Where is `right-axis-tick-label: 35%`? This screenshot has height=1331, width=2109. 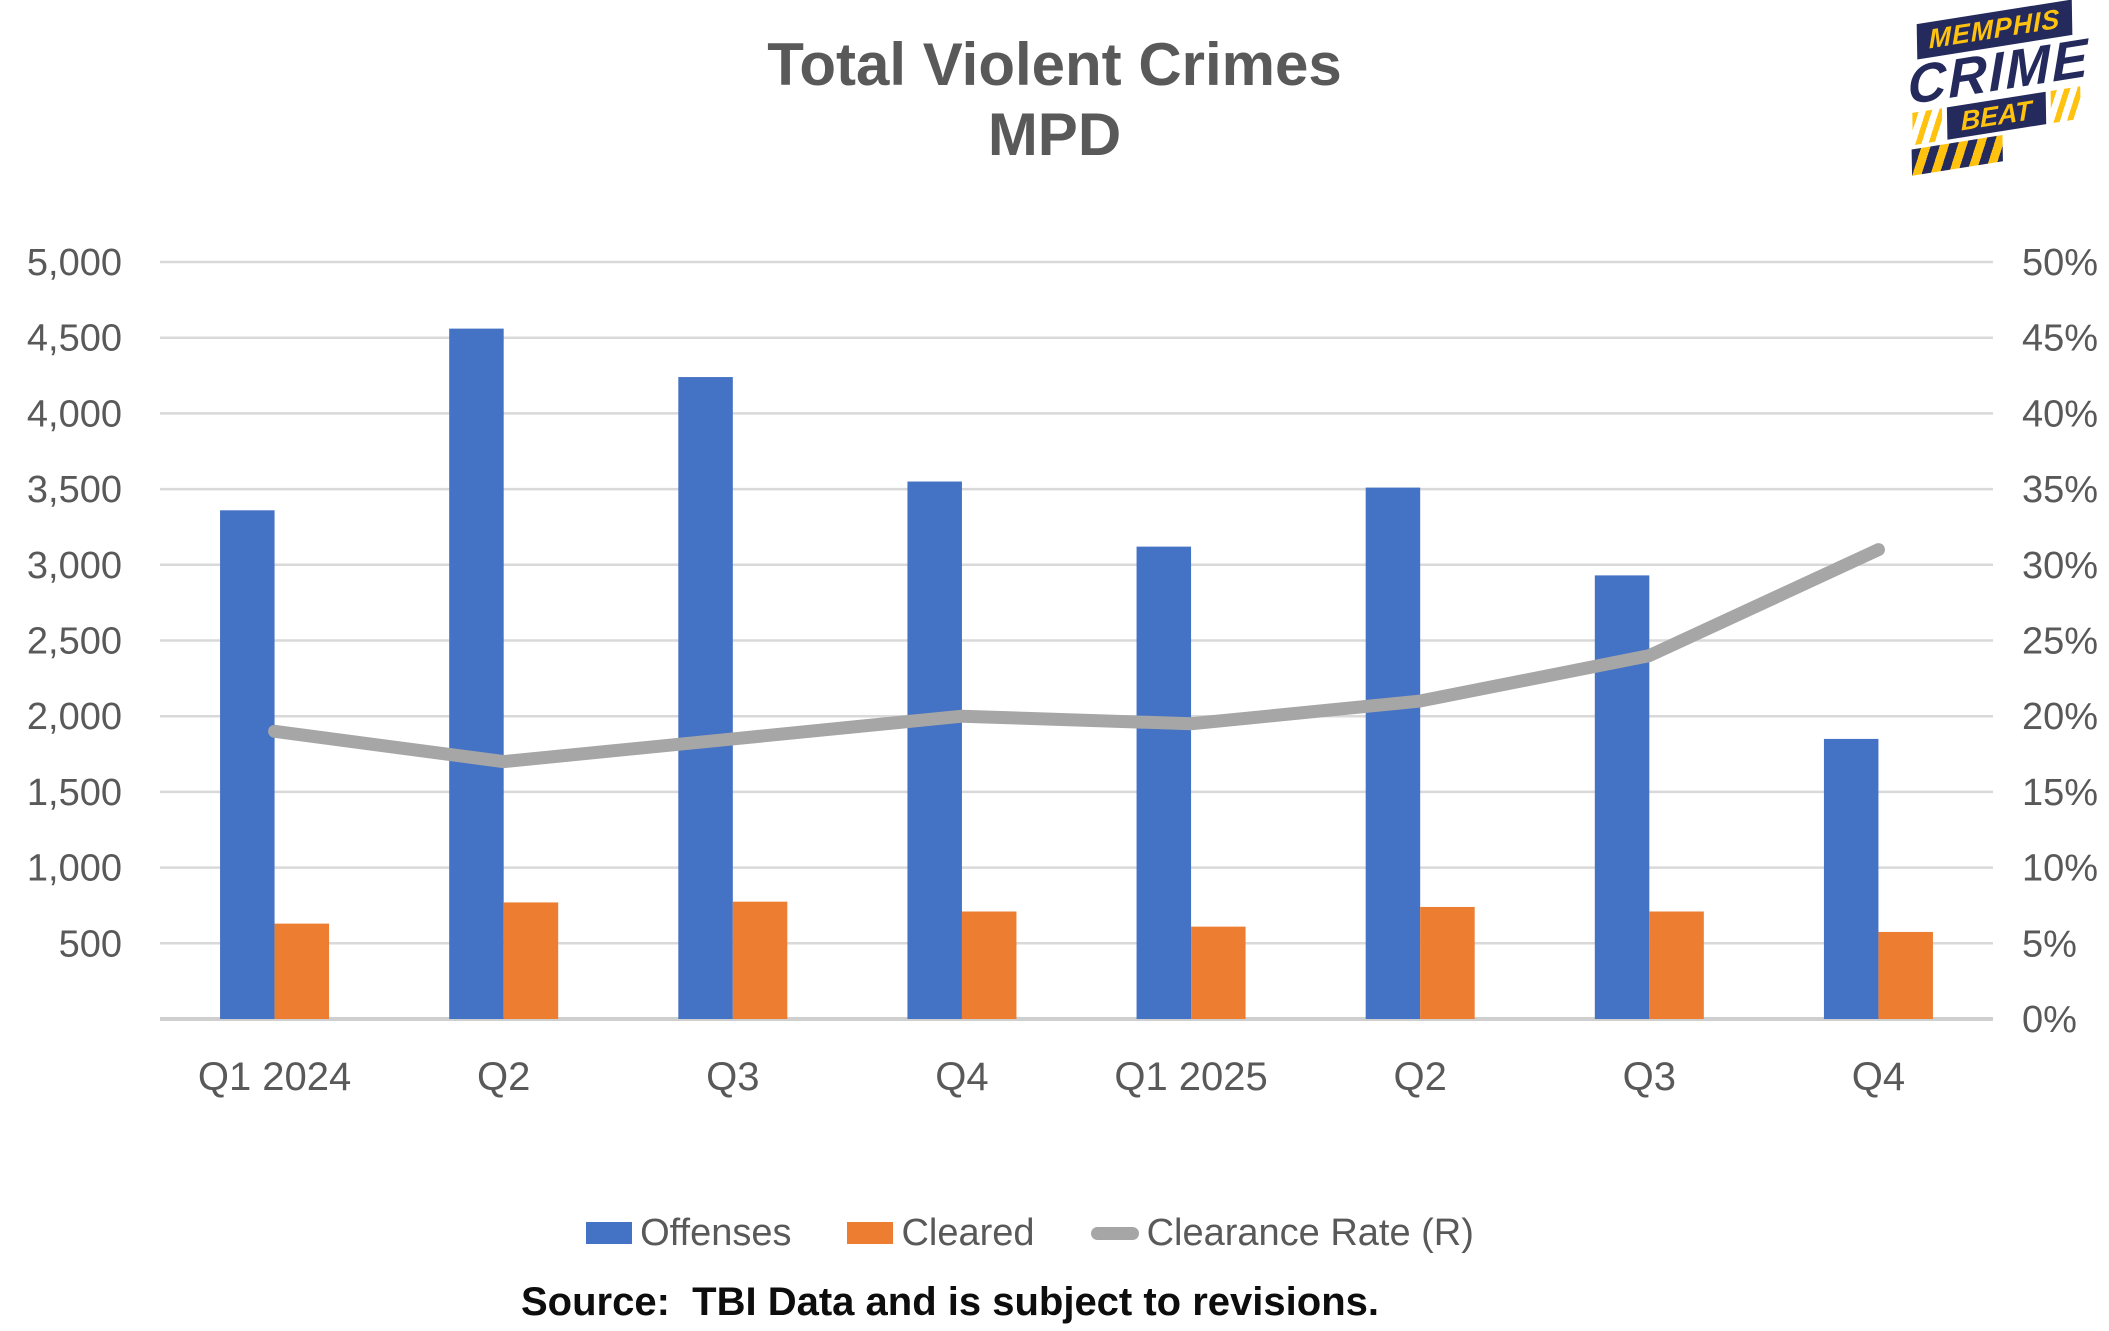 right-axis-tick-label: 35% is located at coordinates (2060, 490).